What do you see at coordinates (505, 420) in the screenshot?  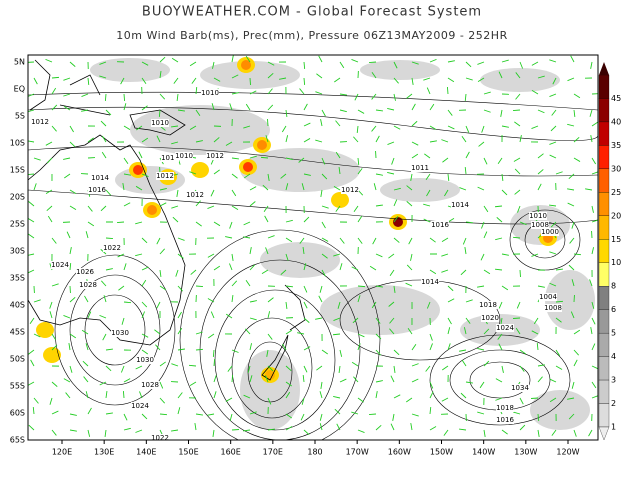 I see `isobar-label: 1016` at bounding box center [505, 420].